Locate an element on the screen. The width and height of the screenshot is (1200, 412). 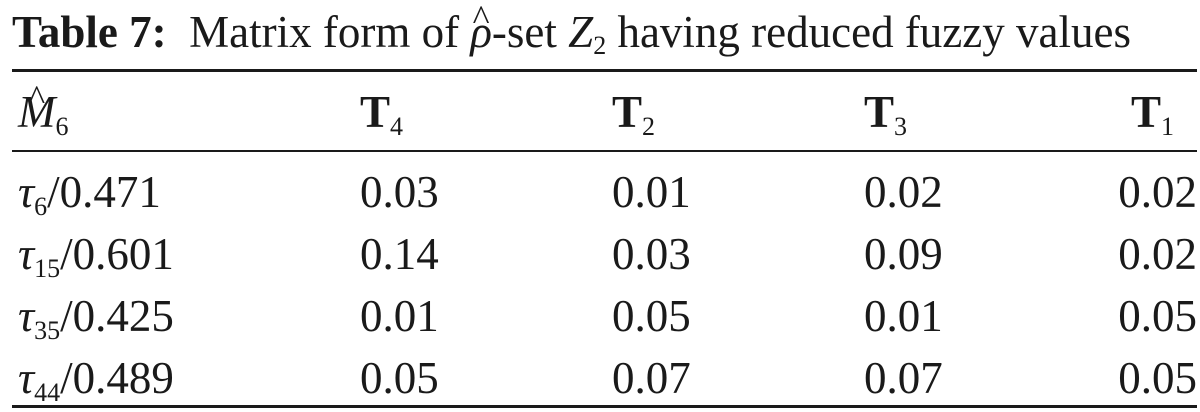
rho-hat-symbol: ρ is located at coordinates (481, 32).